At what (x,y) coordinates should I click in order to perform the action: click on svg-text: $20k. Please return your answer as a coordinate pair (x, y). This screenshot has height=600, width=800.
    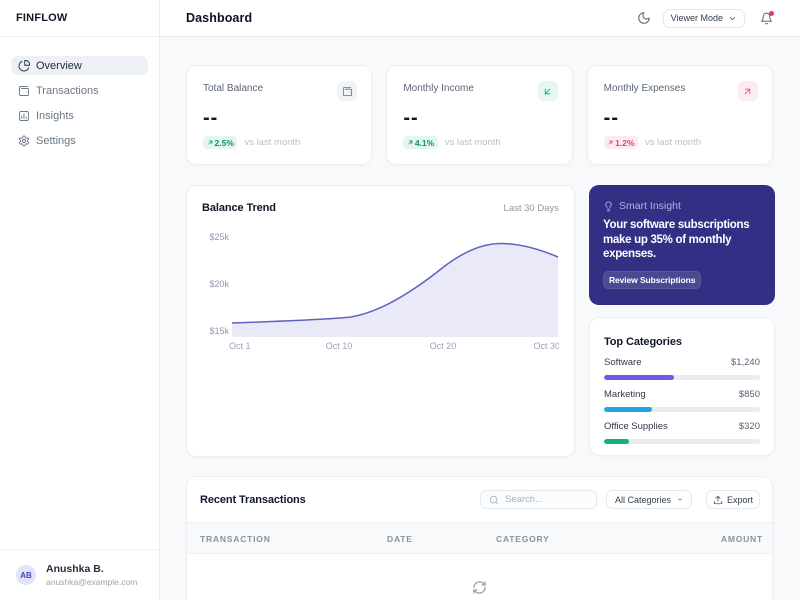
    Looking at the image, I should click on (219, 284).